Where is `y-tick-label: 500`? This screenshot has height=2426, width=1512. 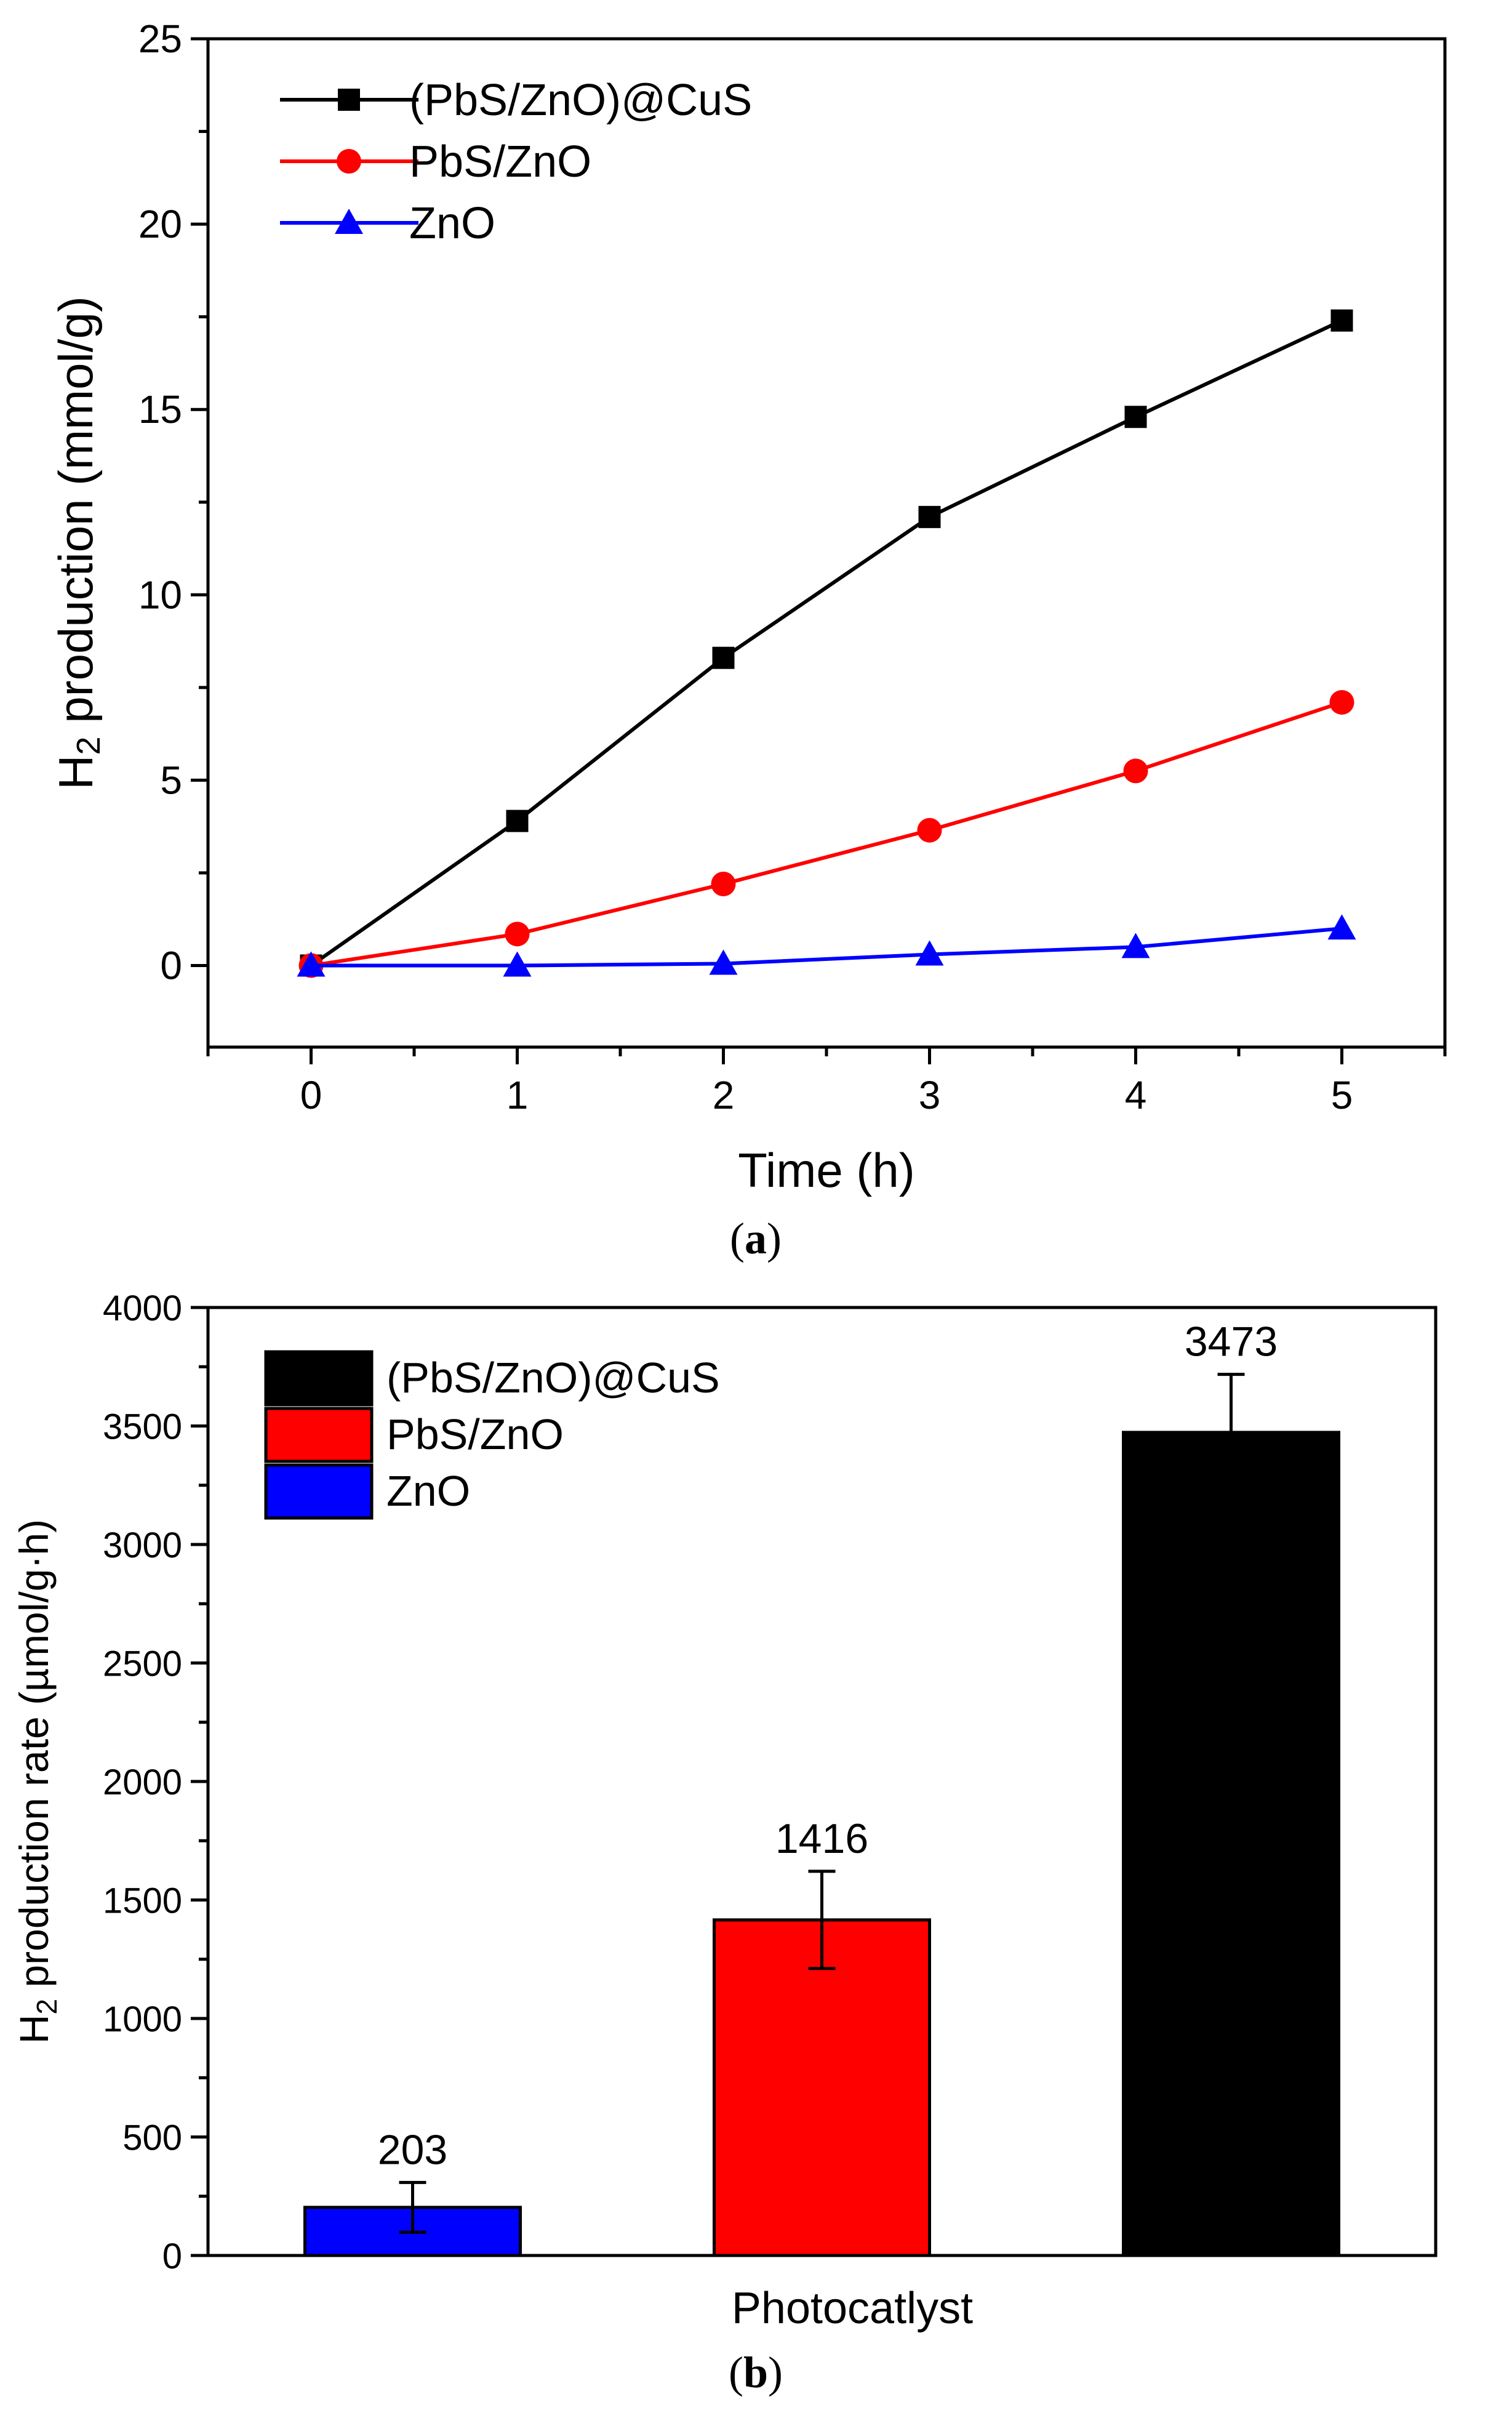 y-tick-label: 500 is located at coordinates (152, 2138).